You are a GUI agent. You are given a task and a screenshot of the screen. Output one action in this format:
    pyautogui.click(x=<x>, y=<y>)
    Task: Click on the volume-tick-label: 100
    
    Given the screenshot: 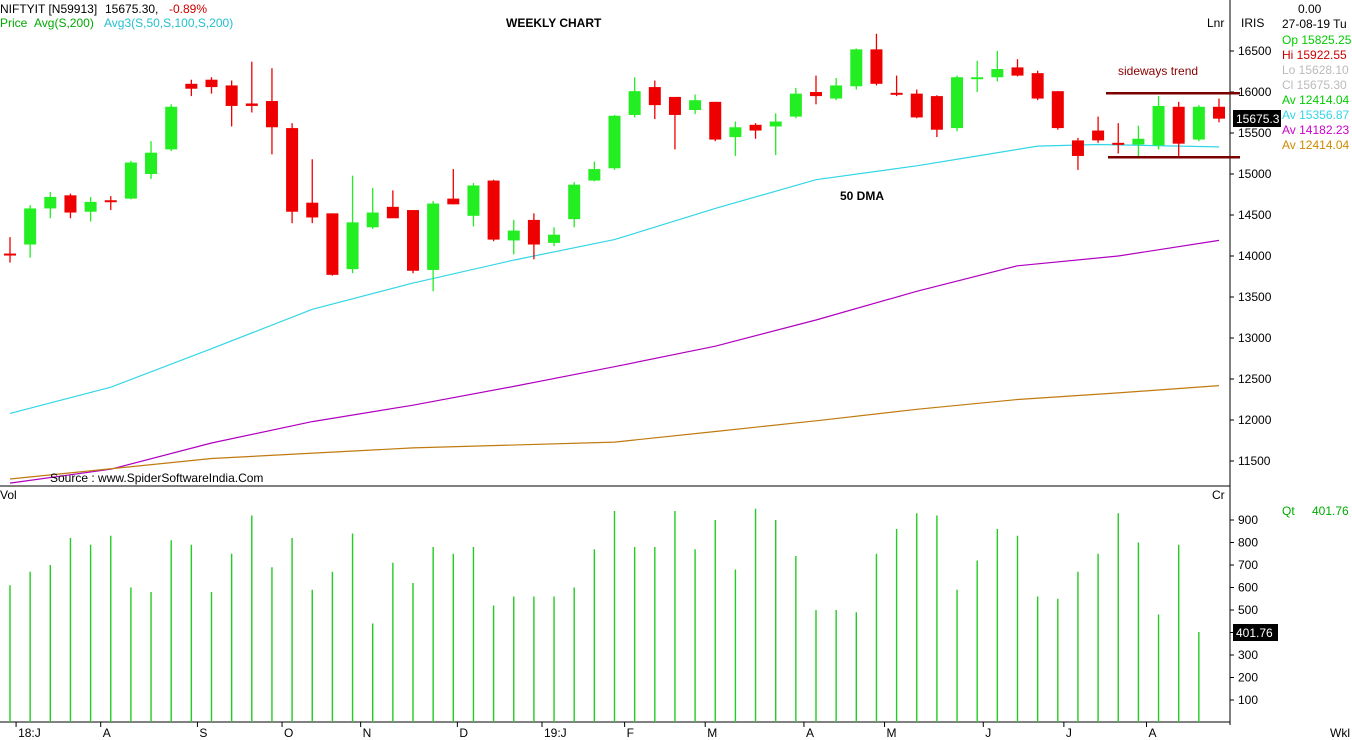 What is the action you would take?
    pyautogui.click(x=1248, y=700)
    